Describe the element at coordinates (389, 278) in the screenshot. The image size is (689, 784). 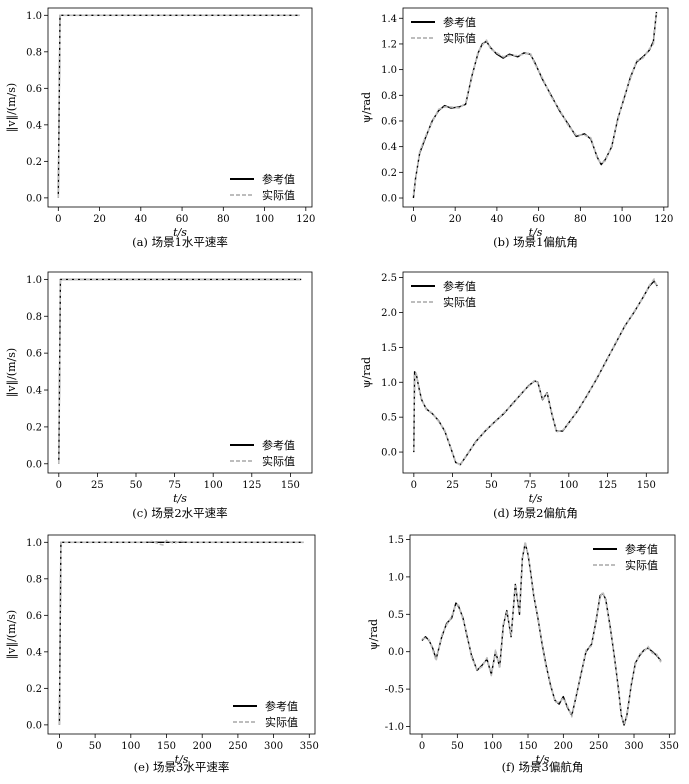
I see `y-tick-label: 2.5` at that location.